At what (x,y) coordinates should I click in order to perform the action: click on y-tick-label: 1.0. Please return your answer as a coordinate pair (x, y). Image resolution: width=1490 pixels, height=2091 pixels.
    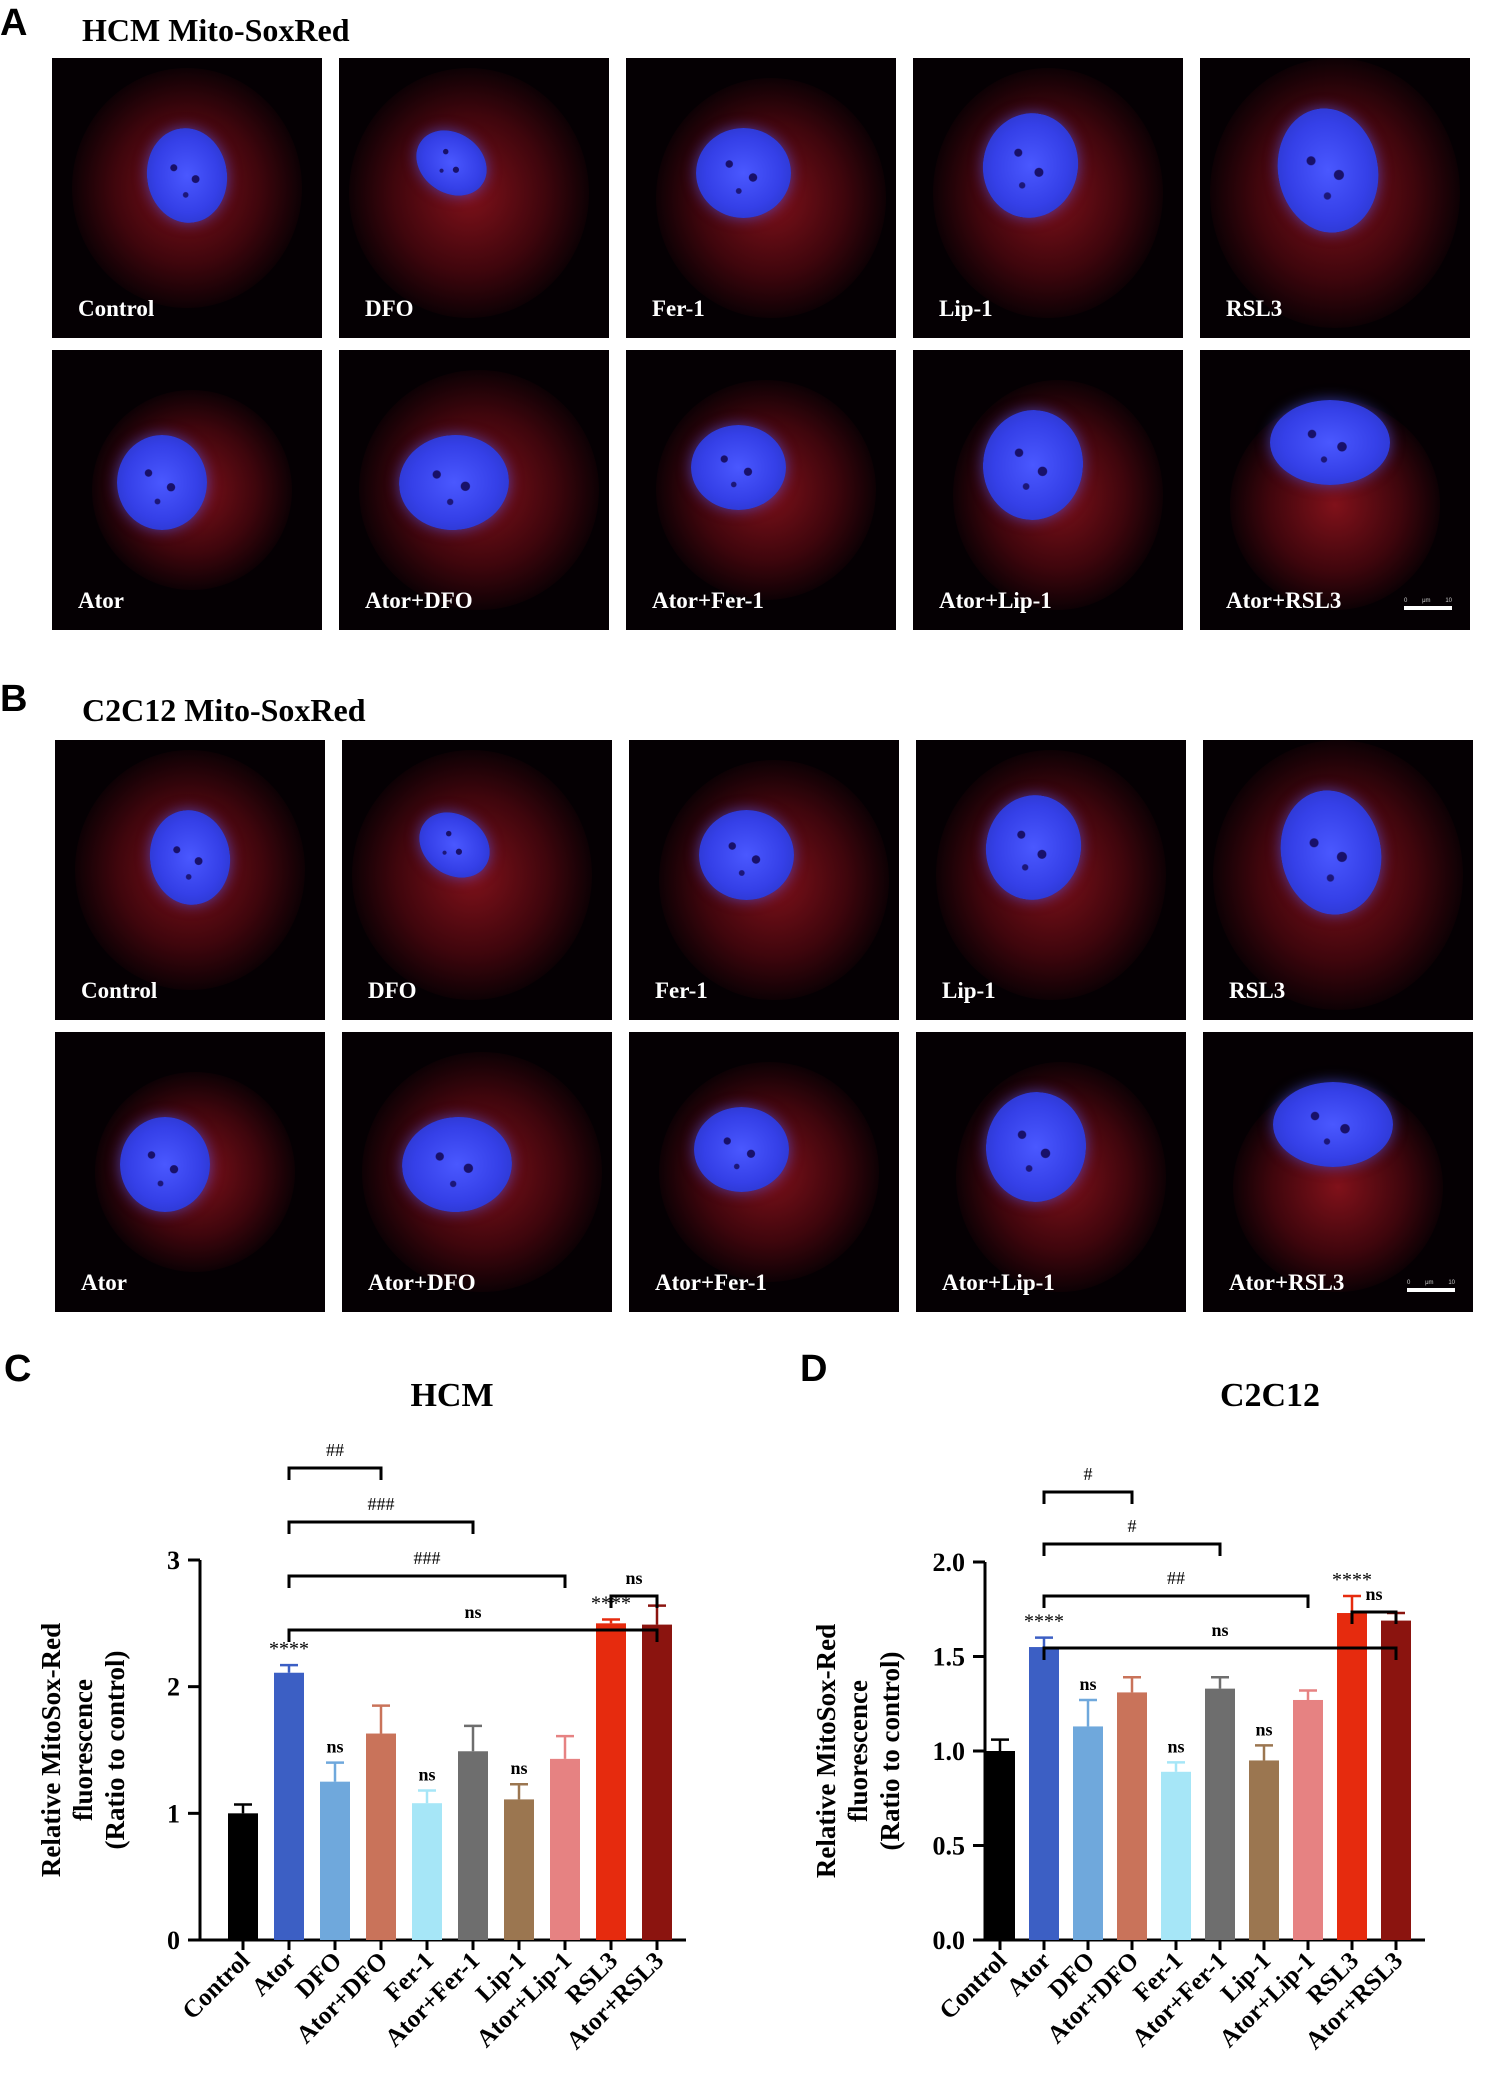
    Looking at the image, I should click on (949, 1751).